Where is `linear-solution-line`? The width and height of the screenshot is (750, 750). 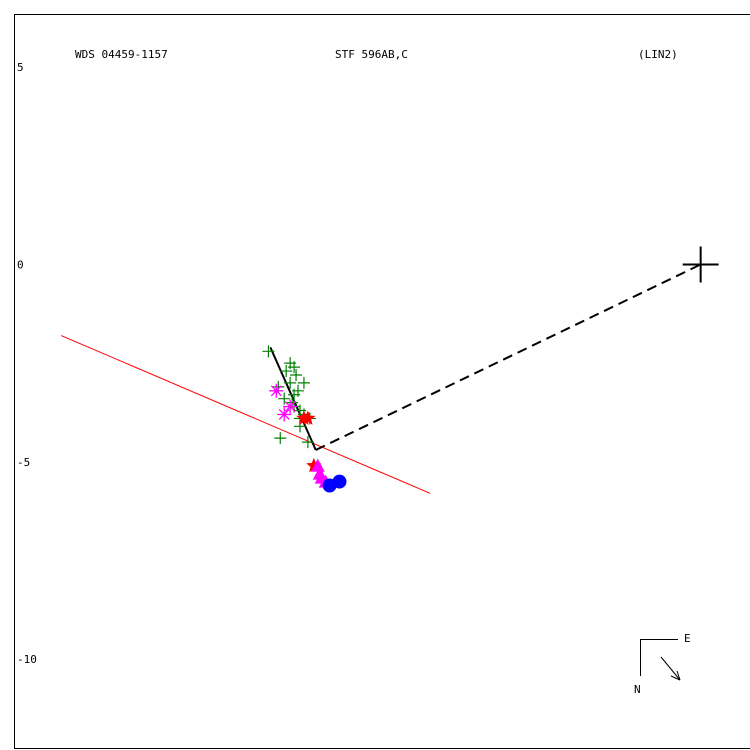 linear-solution-line is located at coordinates (245, 414).